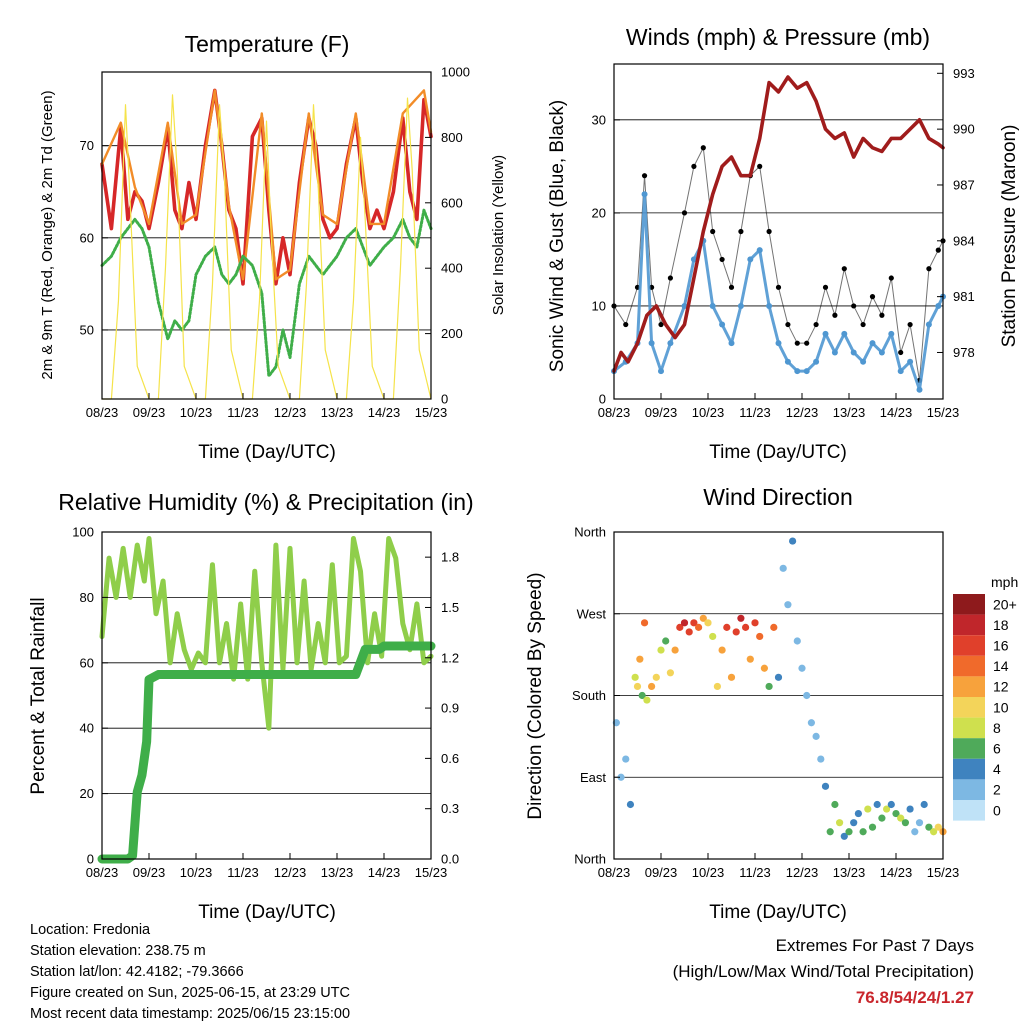 The width and height of the screenshot is (1024, 1025). What do you see at coordinates (823, 971) in the screenshot?
I see `extremes-subtitle: (High/Low/Max Wind/Total Precipitation)` at bounding box center [823, 971].